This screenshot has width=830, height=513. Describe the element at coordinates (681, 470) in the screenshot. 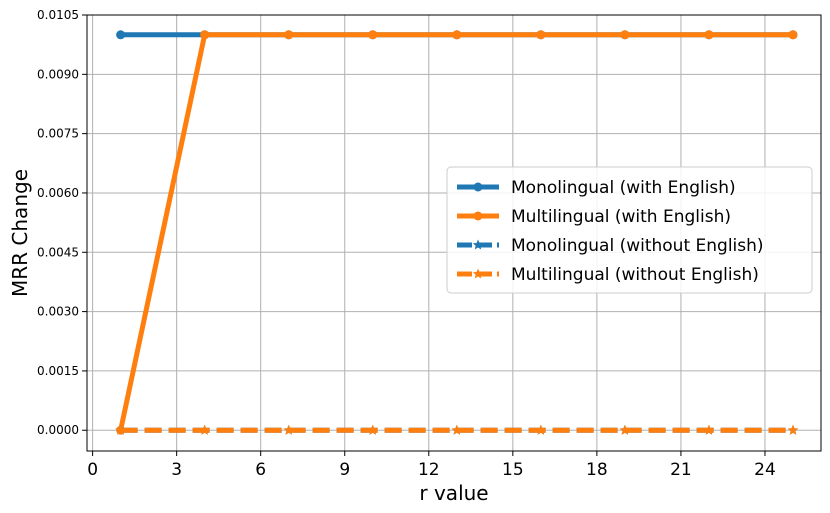

I see `x-tick-label: 21` at that location.